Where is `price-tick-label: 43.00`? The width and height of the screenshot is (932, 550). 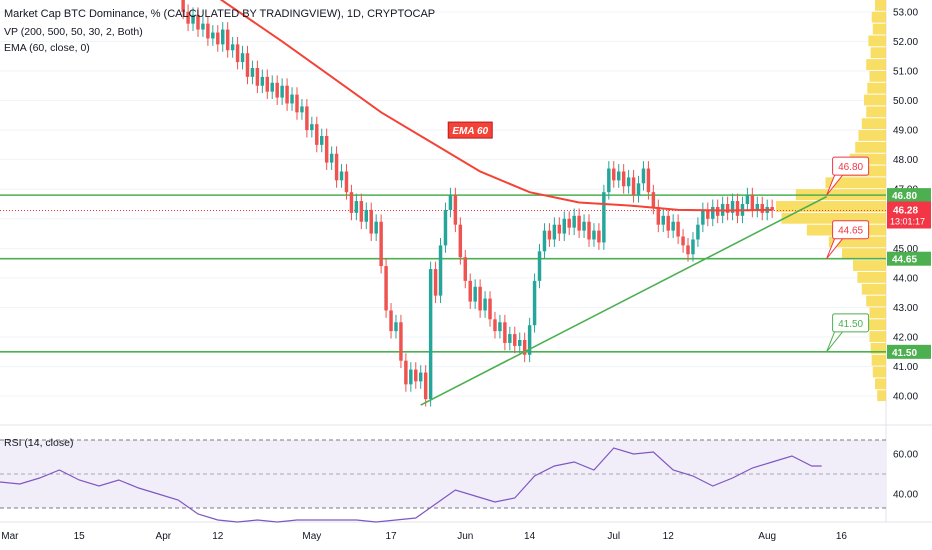 price-tick-label: 43.00 is located at coordinates (905, 308).